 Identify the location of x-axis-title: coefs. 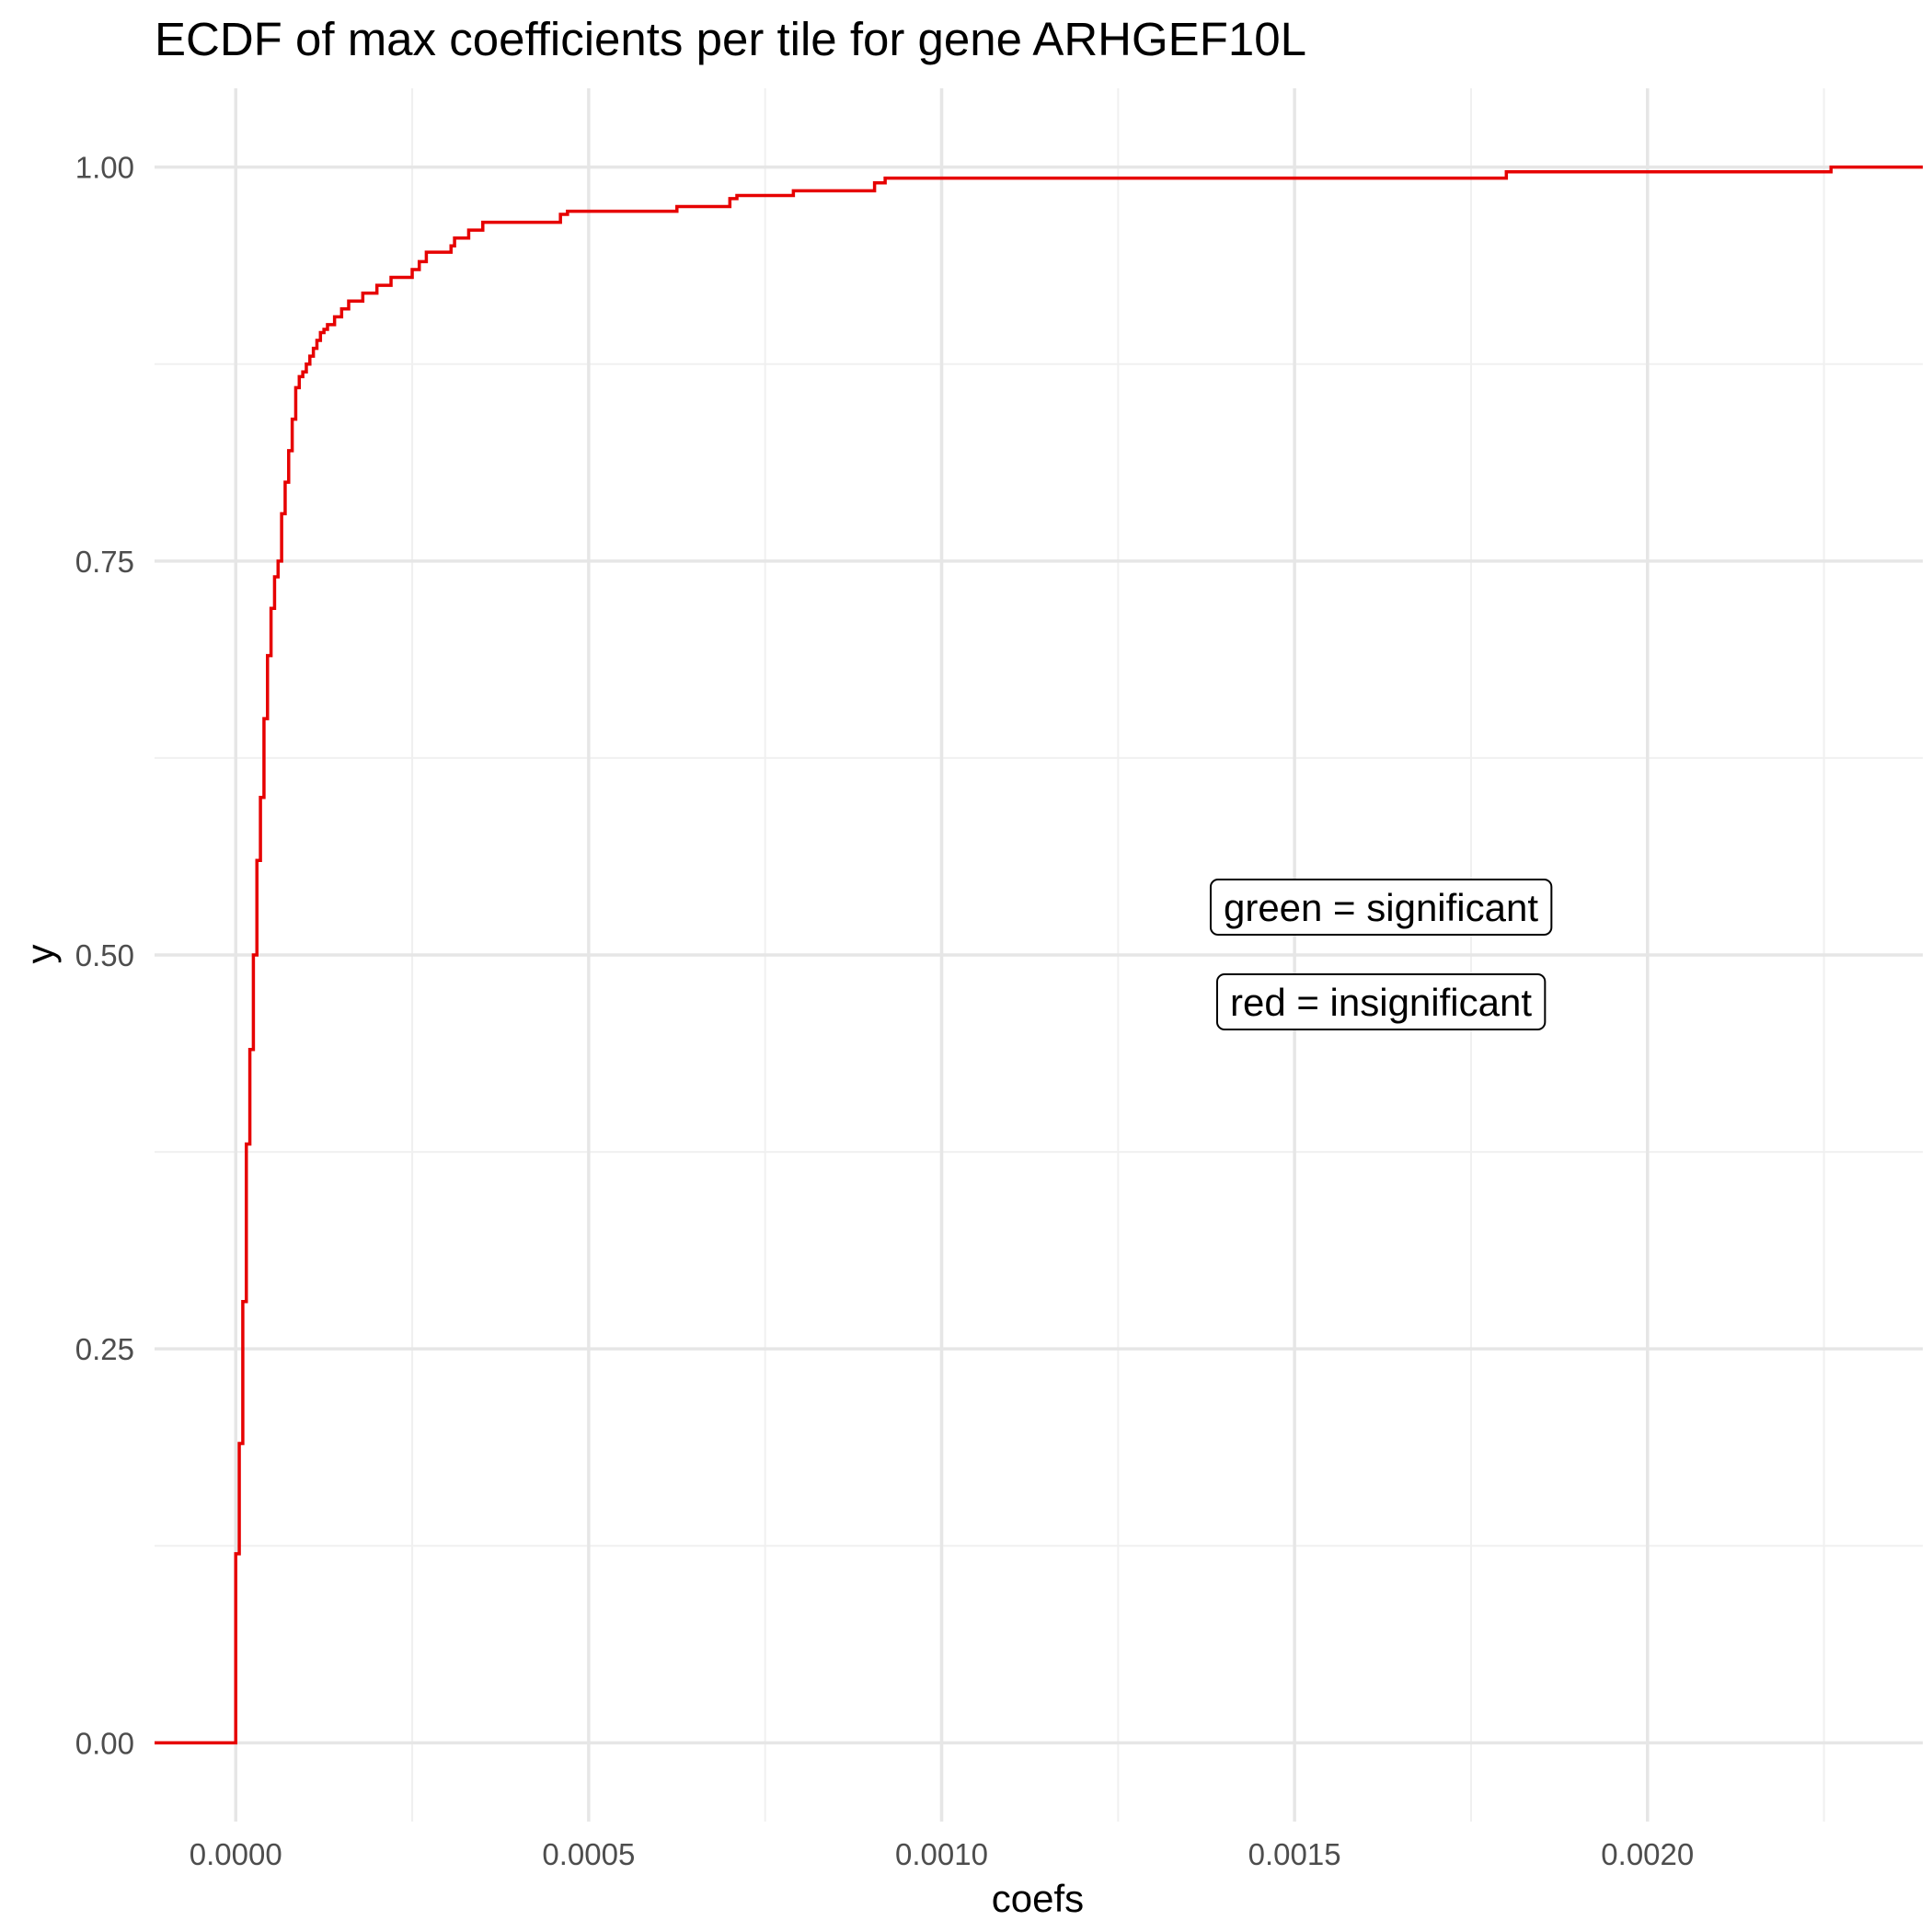
(1038, 1898).